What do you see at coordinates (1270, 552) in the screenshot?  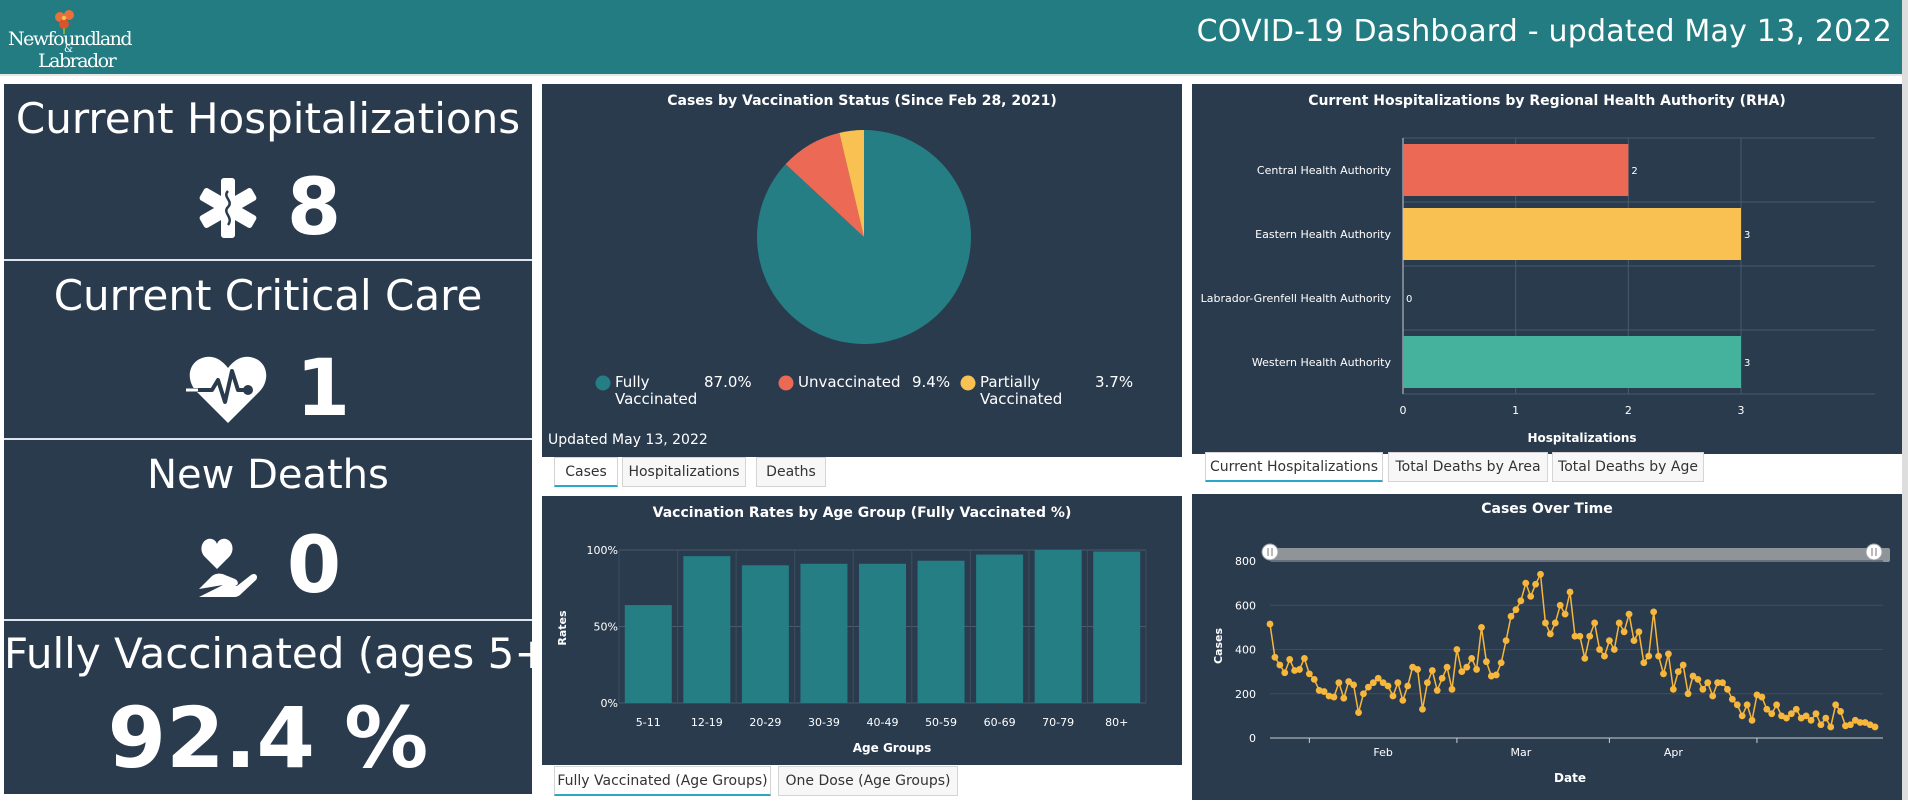 I see `slider-handle-left` at bounding box center [1270, 552].